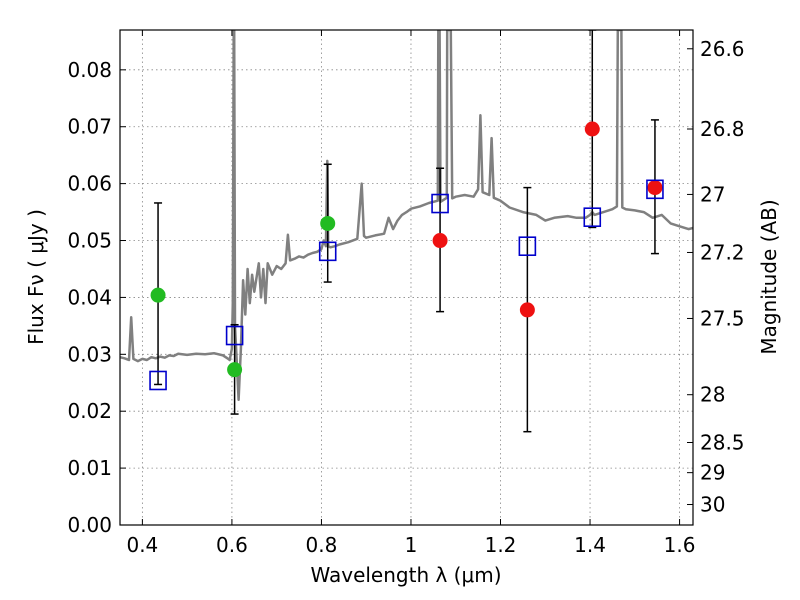  Describe the element at coordinates (89, 241) in the screenshot. I see `y-tick-label: 0.05` at that location.